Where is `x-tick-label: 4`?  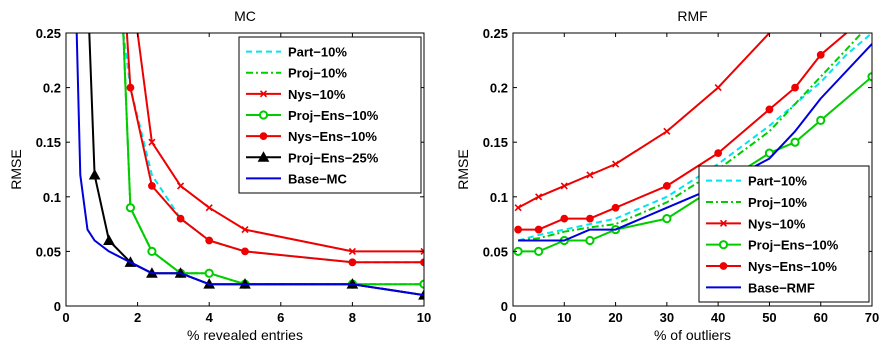 x-tick-label: 4 is located at coordinates (210, 317).